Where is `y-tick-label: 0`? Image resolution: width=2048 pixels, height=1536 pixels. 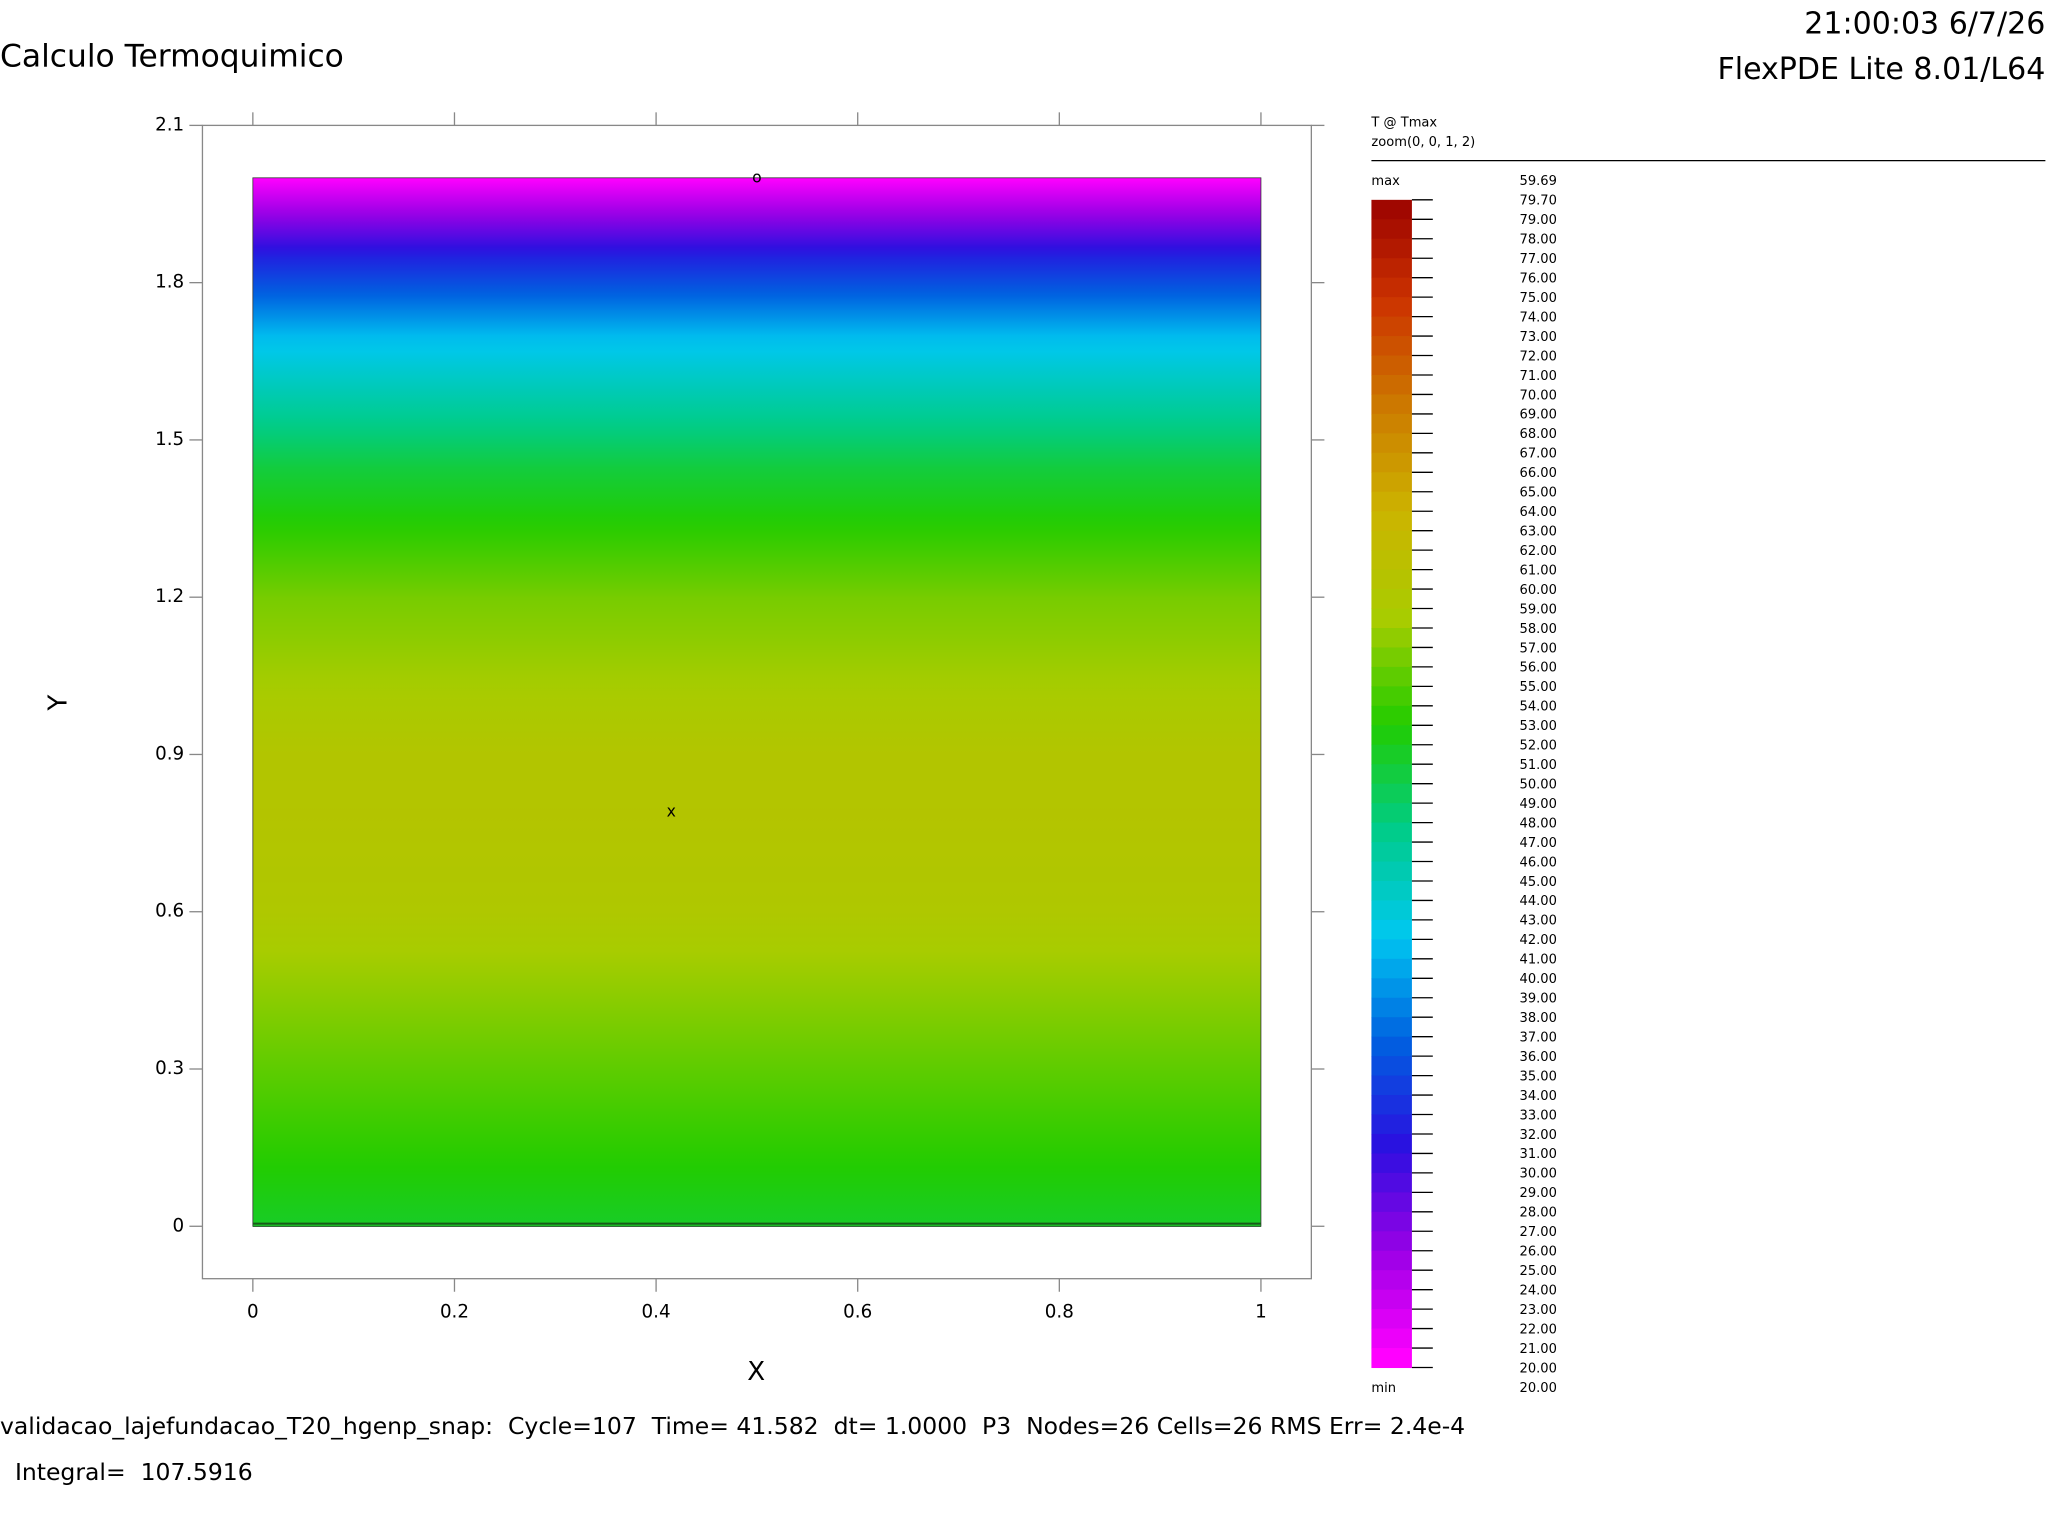 y-tick-label: 0 is located at coordinates (179, 1225).